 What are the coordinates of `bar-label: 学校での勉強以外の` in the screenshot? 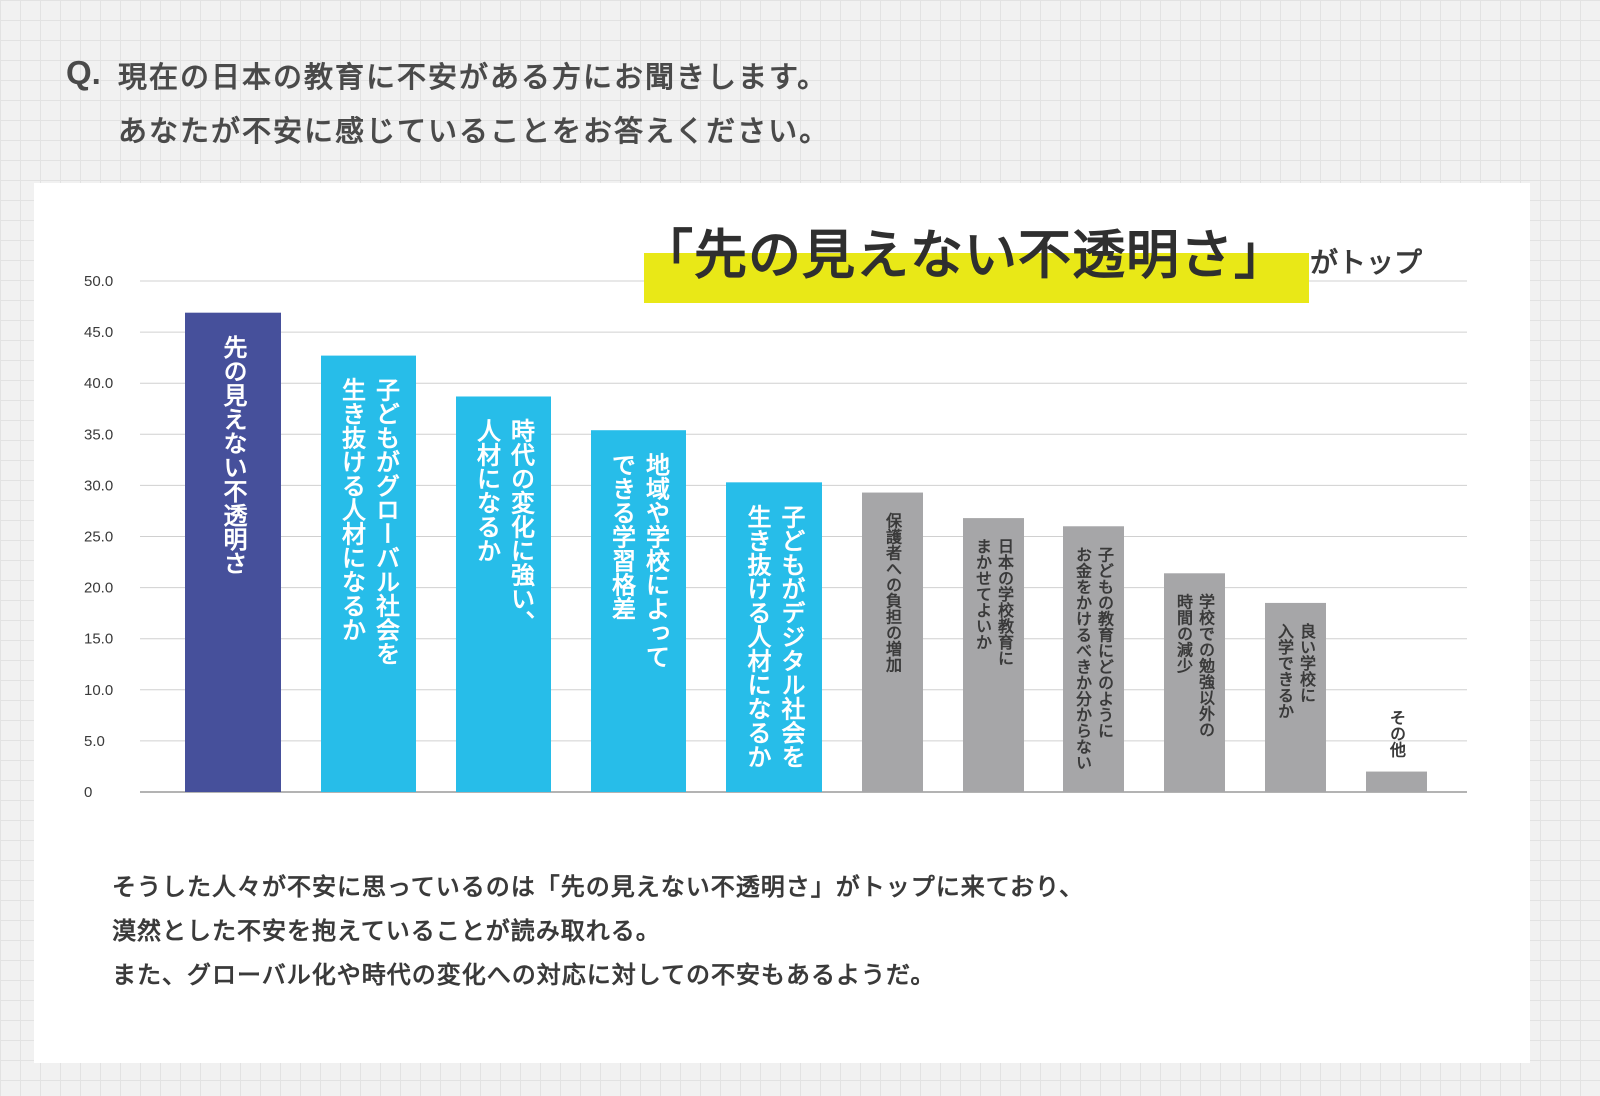 It's located at (1206, 664).